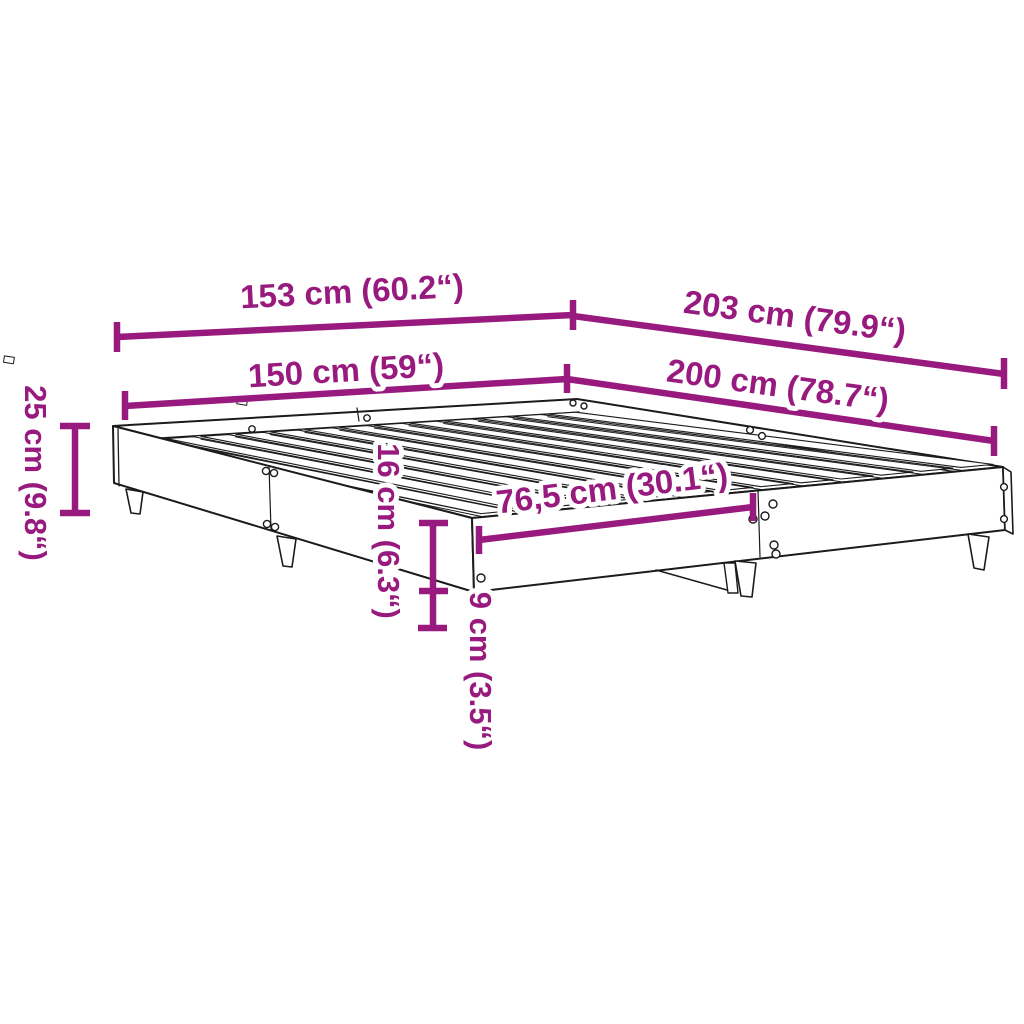 Image resolution: width=1024 pixels, height=1024 pixels. I want to click on head-rail-seam, so click(358, 414).